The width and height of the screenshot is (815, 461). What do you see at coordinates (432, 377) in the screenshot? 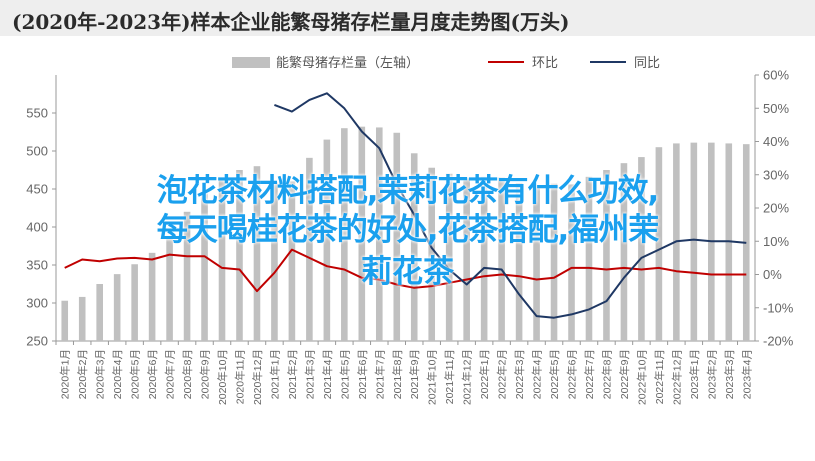
I see `x-tick-label: 2021年10月` at bounding box center [432, 377].